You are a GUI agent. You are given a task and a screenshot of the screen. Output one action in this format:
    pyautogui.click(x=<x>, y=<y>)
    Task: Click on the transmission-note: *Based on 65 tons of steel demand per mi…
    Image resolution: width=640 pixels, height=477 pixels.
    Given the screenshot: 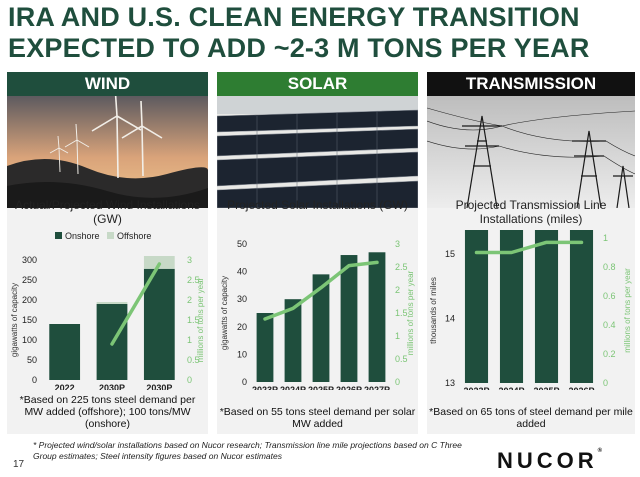 What is the action you would take?
    pyautogui.click(x=531, y=418)
    